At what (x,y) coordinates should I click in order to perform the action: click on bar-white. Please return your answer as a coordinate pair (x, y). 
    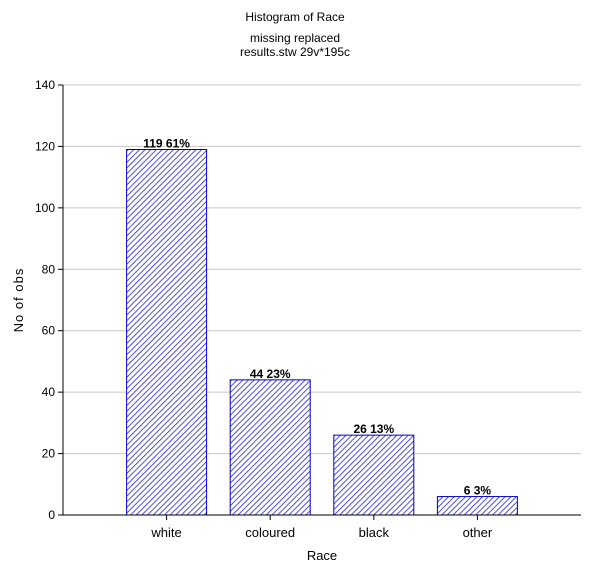
    Looking at the image, I should click on (167, 332).